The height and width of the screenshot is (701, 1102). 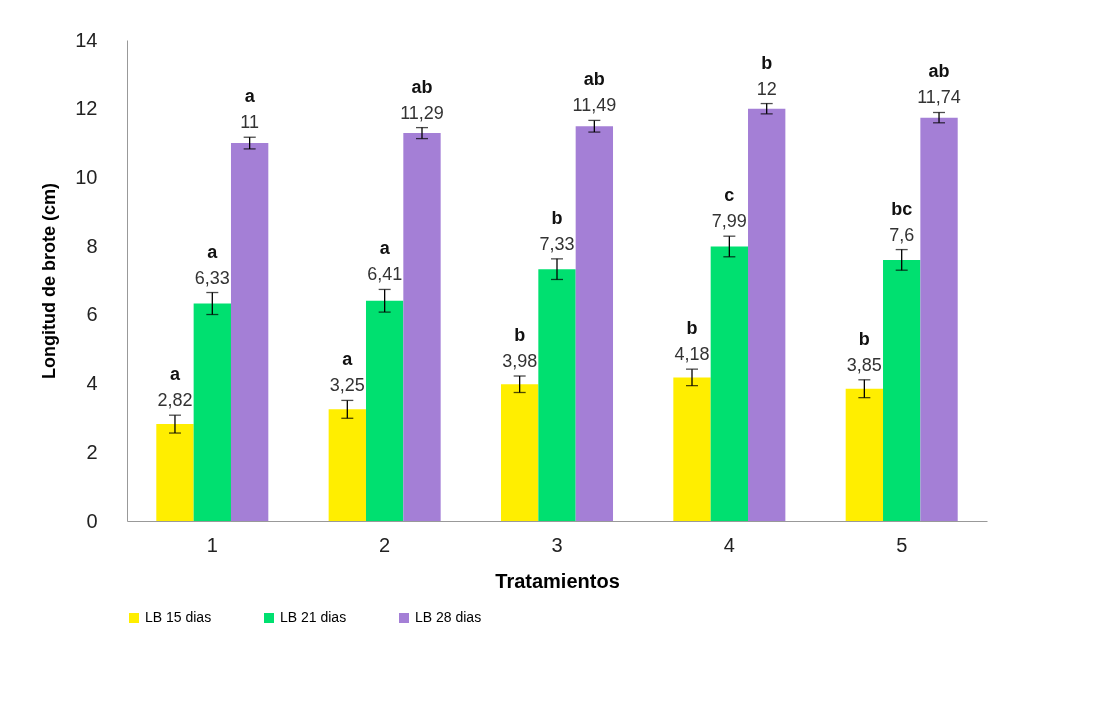 What do you see at coordinates (902, 544) in the screenshot?
I see `x-tick-label: 5` at bounding box center [902, 544].